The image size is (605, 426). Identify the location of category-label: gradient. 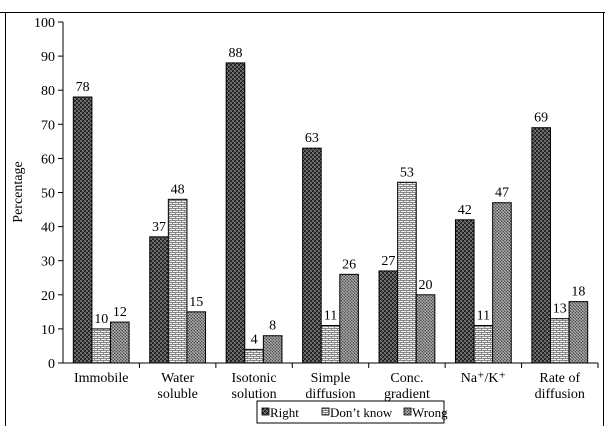
(407, 394).